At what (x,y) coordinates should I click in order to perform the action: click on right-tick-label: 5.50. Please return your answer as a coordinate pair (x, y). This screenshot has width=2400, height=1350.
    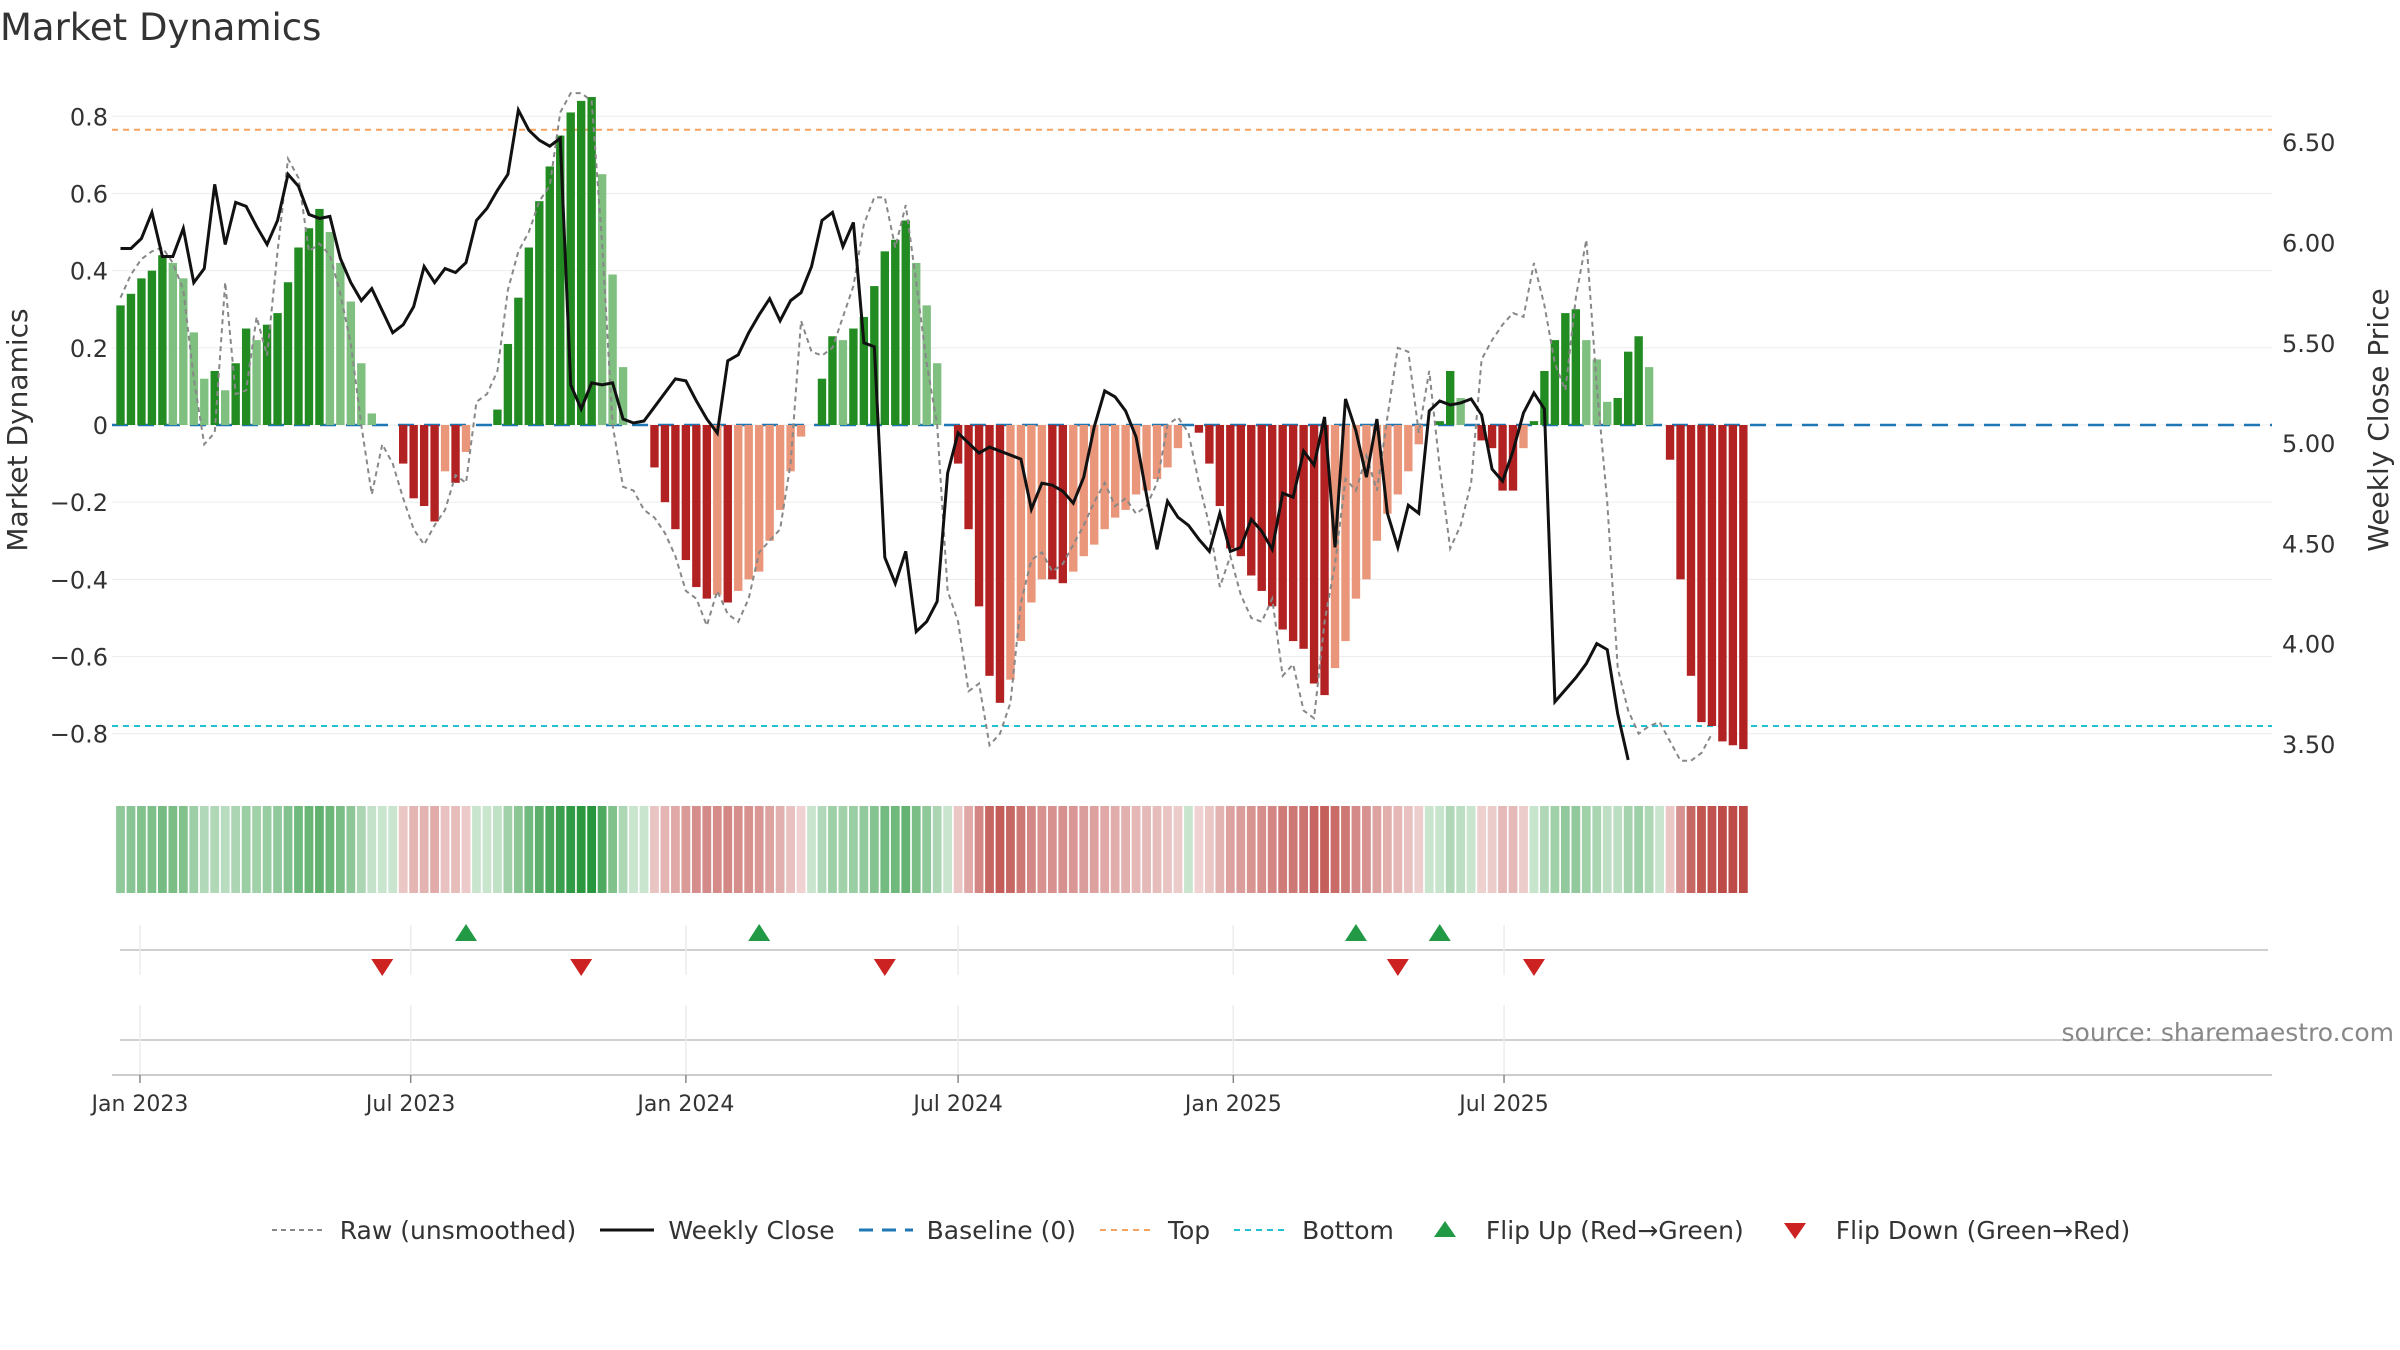
    Looking at the image, I should click on (2308, 344).